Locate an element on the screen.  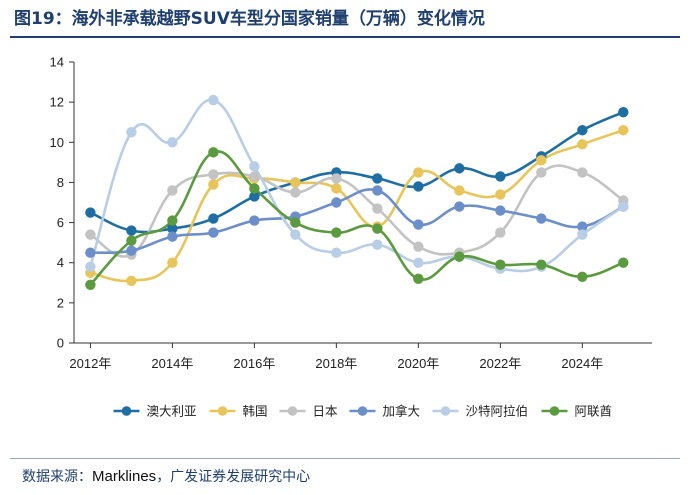
source-tail: ，广发证券发展研究中心 is located at coordinates (233, 477).